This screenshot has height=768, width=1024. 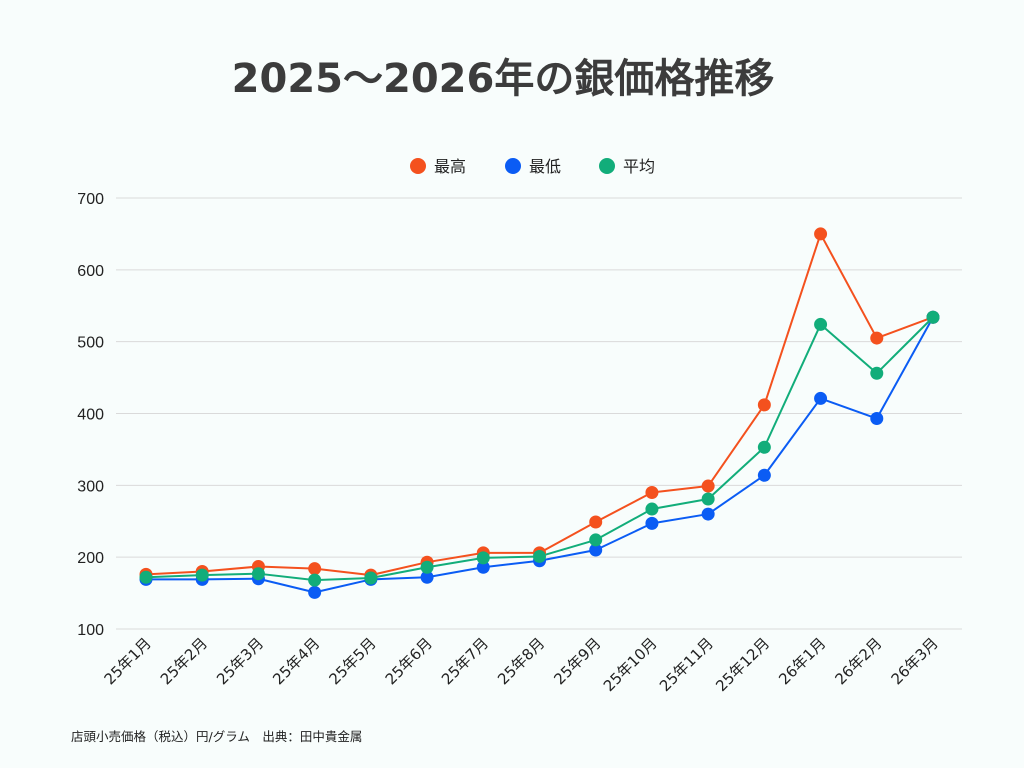 What do you see at coordinates (450, 166) in the screenshot?
I see `legend-label: 最高` at bounding box center [450, 166].